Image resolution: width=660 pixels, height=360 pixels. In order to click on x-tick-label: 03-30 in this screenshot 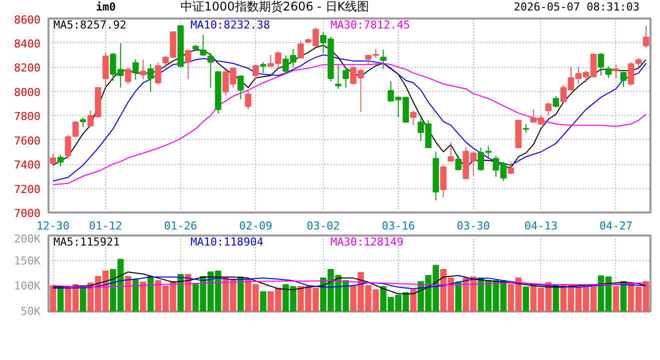, I will do `click(473, 226)`.